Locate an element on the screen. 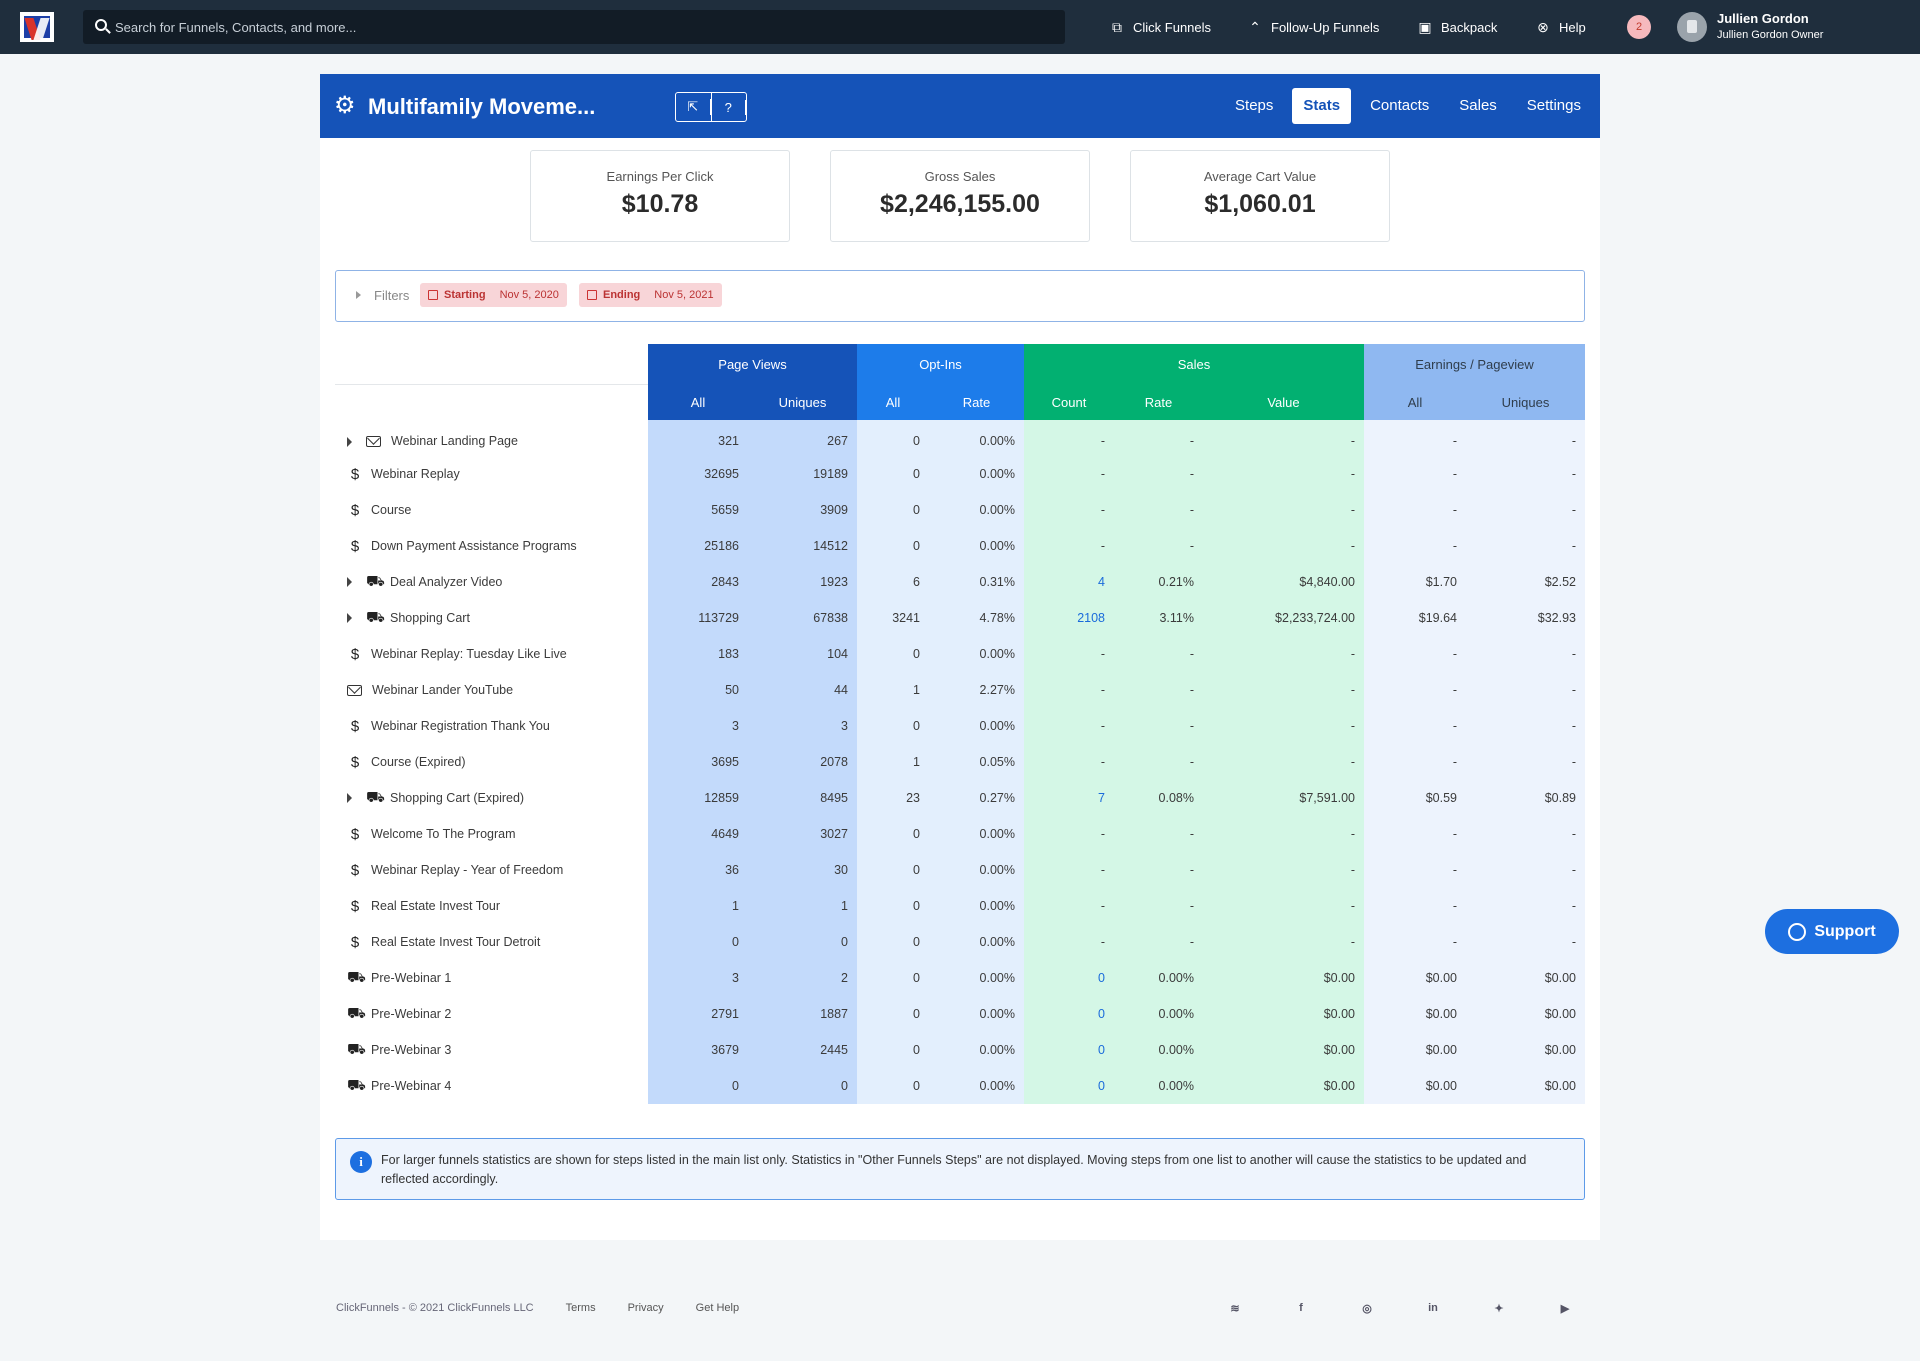  clickfunnels-logo is located at coordinates (37, 27).